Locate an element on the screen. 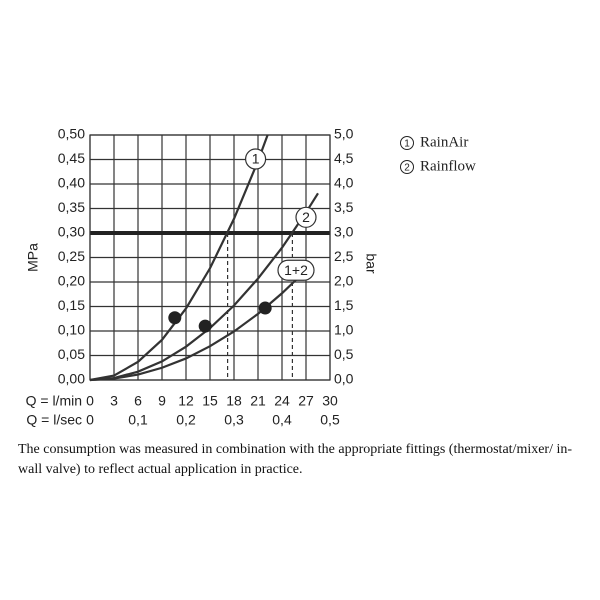 This screenshot has height=600, width=600. y2-tick-label: 3,5 is located at coordinates (344, 207).